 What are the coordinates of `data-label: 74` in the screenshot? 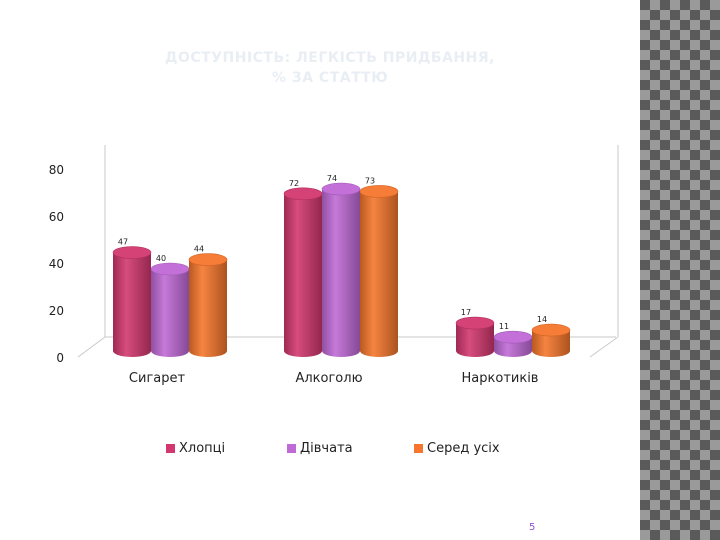 It's located at (332, 178).